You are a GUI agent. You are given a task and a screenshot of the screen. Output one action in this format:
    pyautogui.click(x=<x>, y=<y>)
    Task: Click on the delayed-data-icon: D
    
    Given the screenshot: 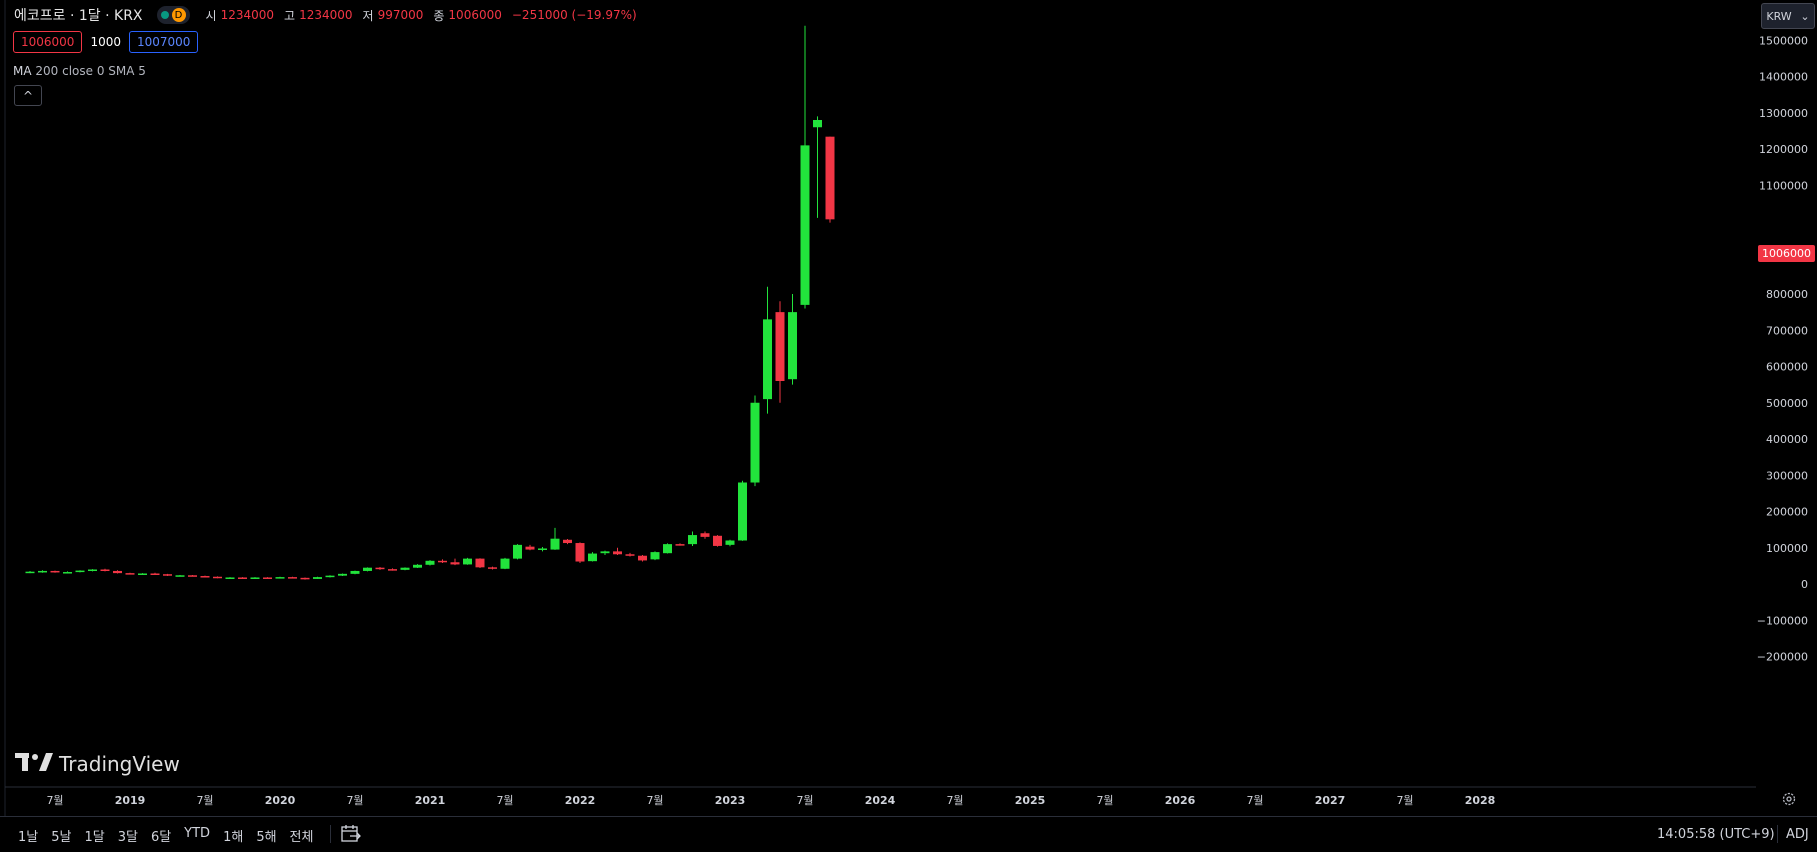 What is the action you would take?
    pyautogui.click(x=178, y=15)
    